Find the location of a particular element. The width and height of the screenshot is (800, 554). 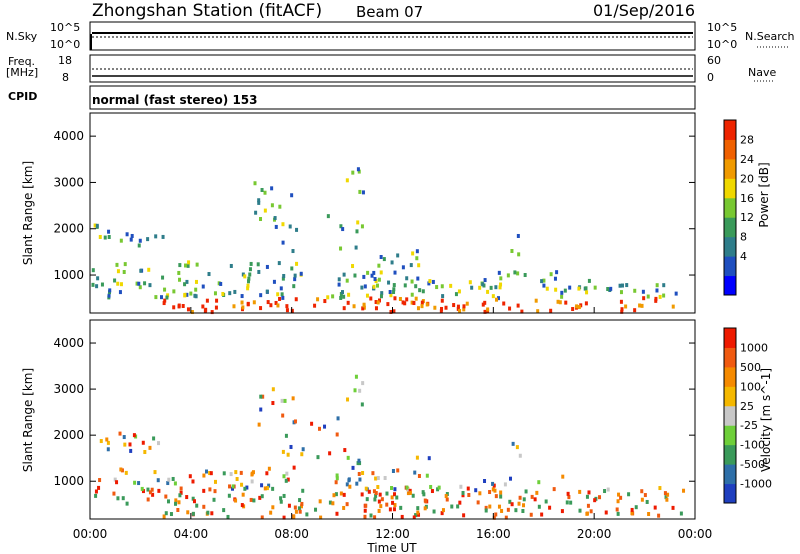

y-tick-label: 3000 is located at coordinates (68, 182).